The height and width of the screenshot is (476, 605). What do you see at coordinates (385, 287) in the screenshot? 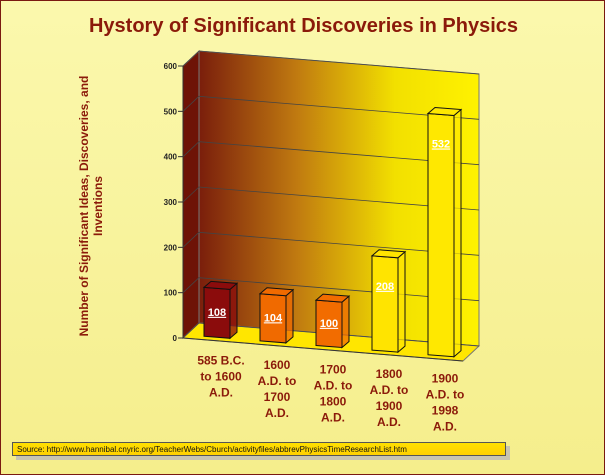
I see `data-label: 208` at bounding box center [385, 287].